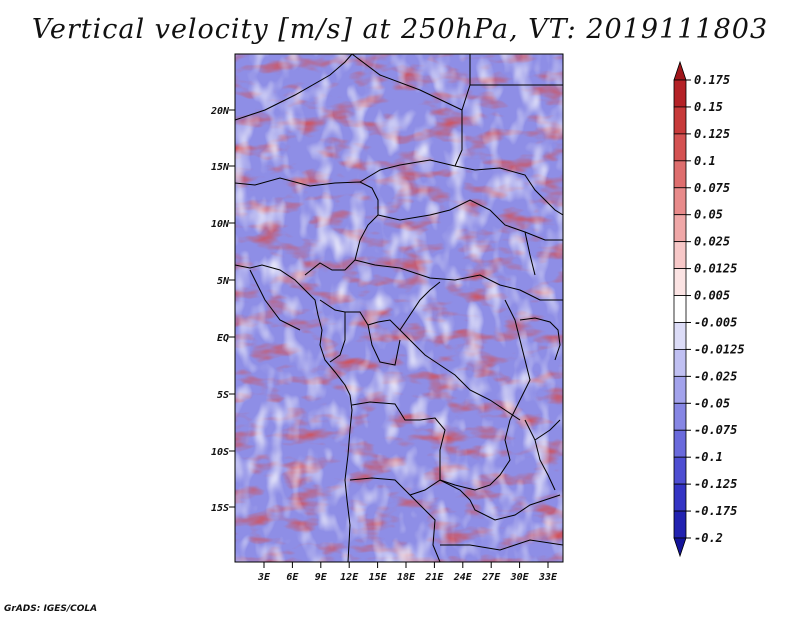 The width and height of the screenshot is (800, 618). I want to click on colorbar-label: 0.025, so click(712, 242).